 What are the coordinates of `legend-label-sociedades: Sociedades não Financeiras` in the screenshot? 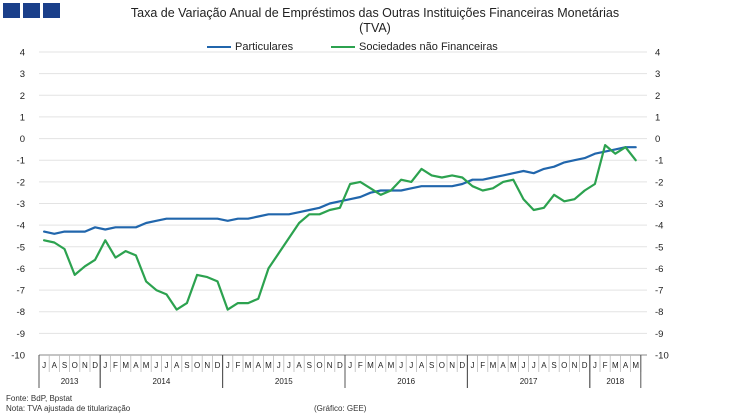 It's located at (428, 47).